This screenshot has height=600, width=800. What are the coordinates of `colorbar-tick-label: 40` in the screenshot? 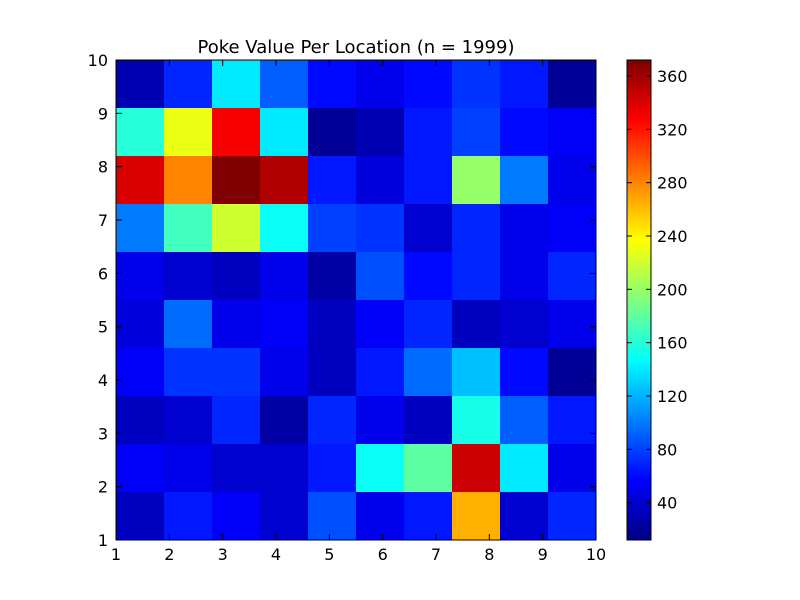 It's located at (667, 503).